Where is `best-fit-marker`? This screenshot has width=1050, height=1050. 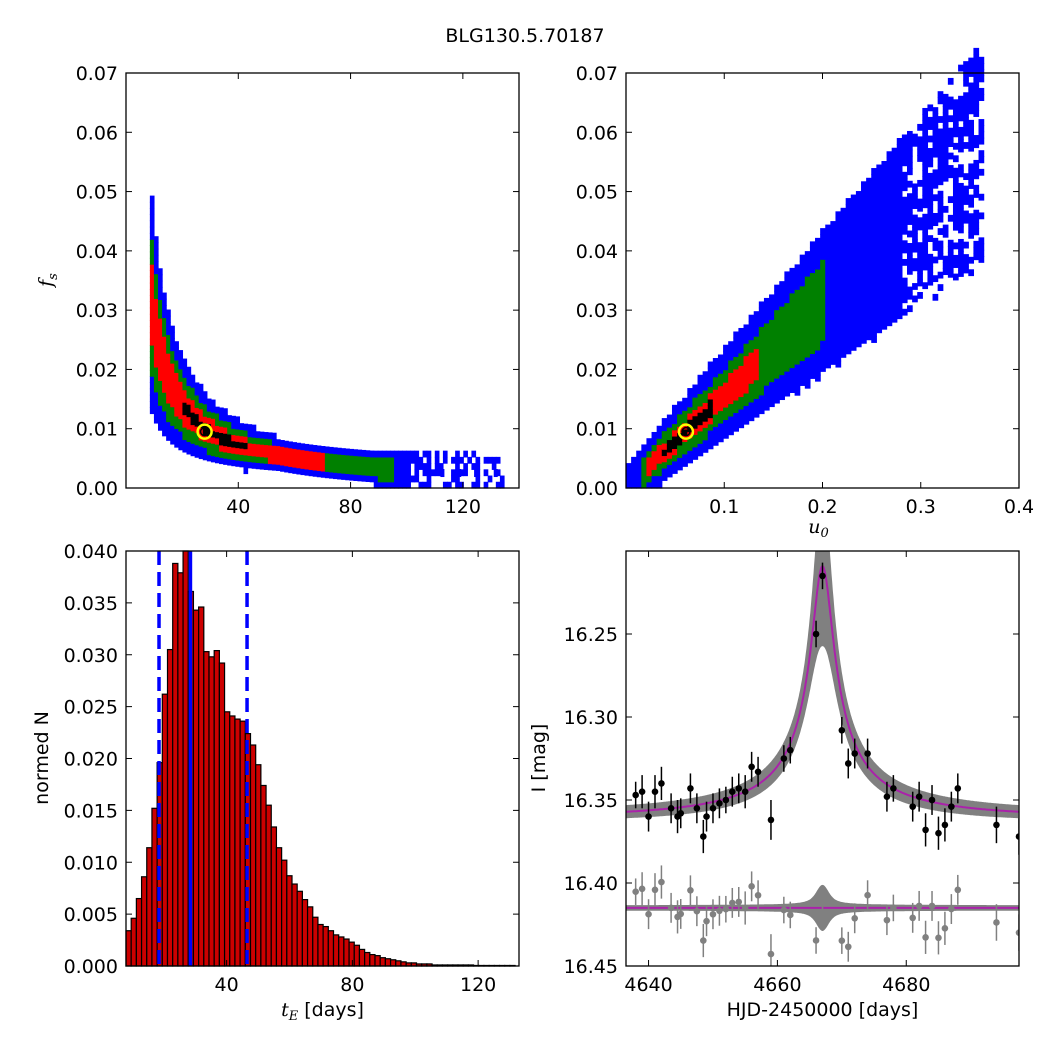
best-fit-marker is located at coordinates (686, 431).